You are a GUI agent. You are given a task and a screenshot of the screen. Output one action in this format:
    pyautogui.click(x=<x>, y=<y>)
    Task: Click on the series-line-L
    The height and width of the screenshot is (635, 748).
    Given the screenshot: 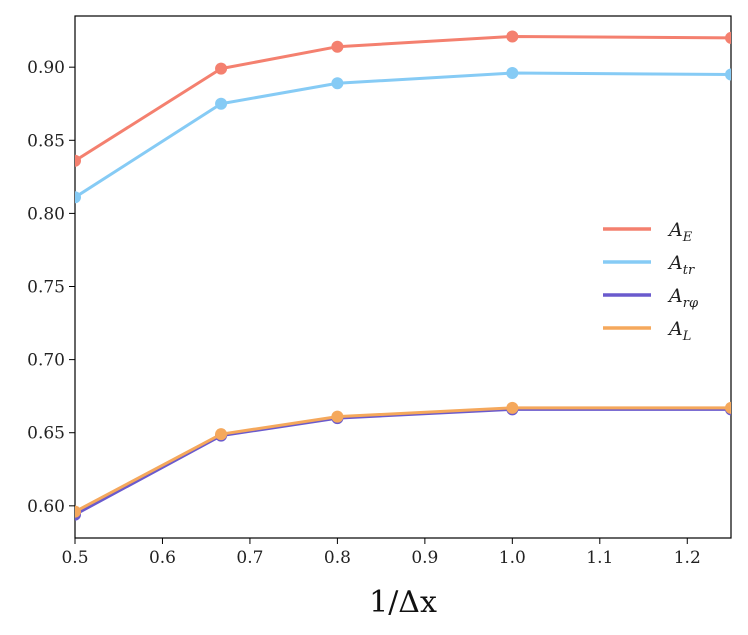 What is the action you would take?
    pyautogui.click(x=403, y=460)
    